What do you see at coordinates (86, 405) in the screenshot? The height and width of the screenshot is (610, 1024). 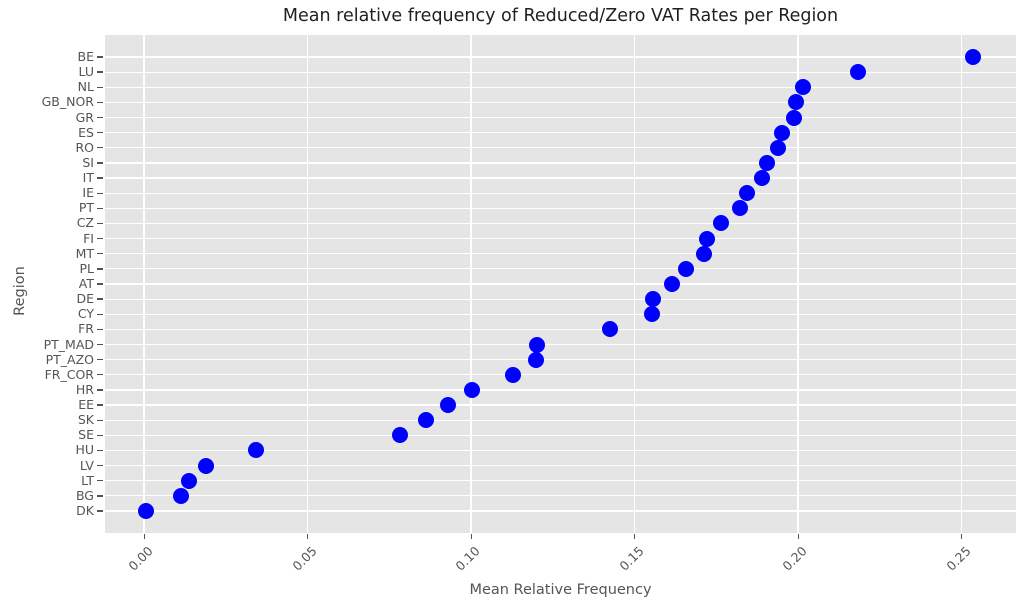 I see `y-tick-label: EE` at bounding box center [86, 405].